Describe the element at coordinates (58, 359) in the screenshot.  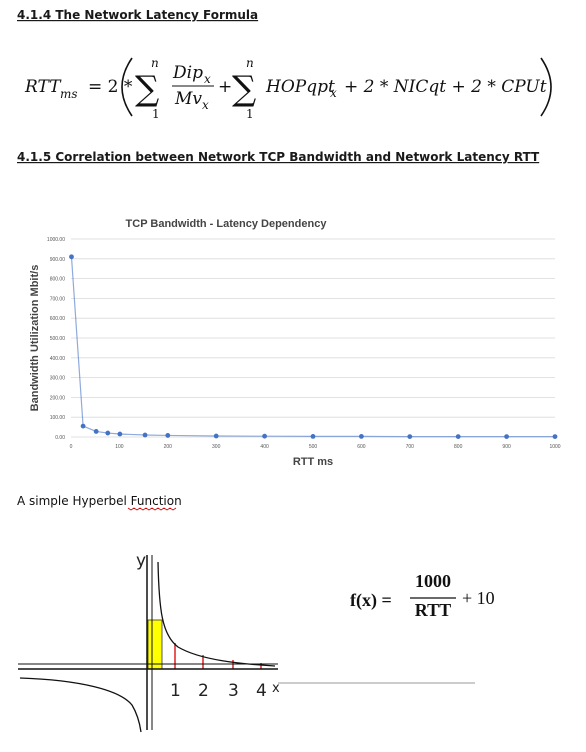
I see `y-tick-label: 400.00` at that location.